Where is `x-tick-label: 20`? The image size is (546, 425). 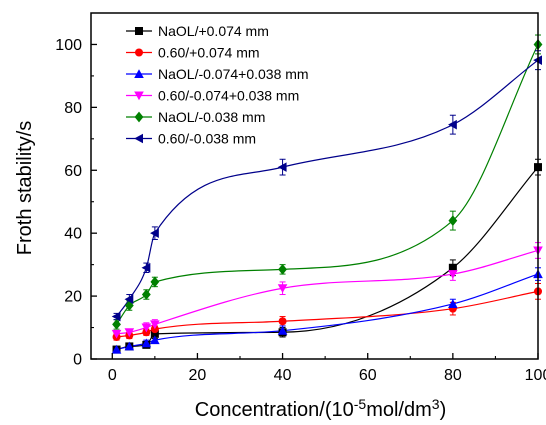
x-tick-label: 20 is located at coordinates (198, 375).